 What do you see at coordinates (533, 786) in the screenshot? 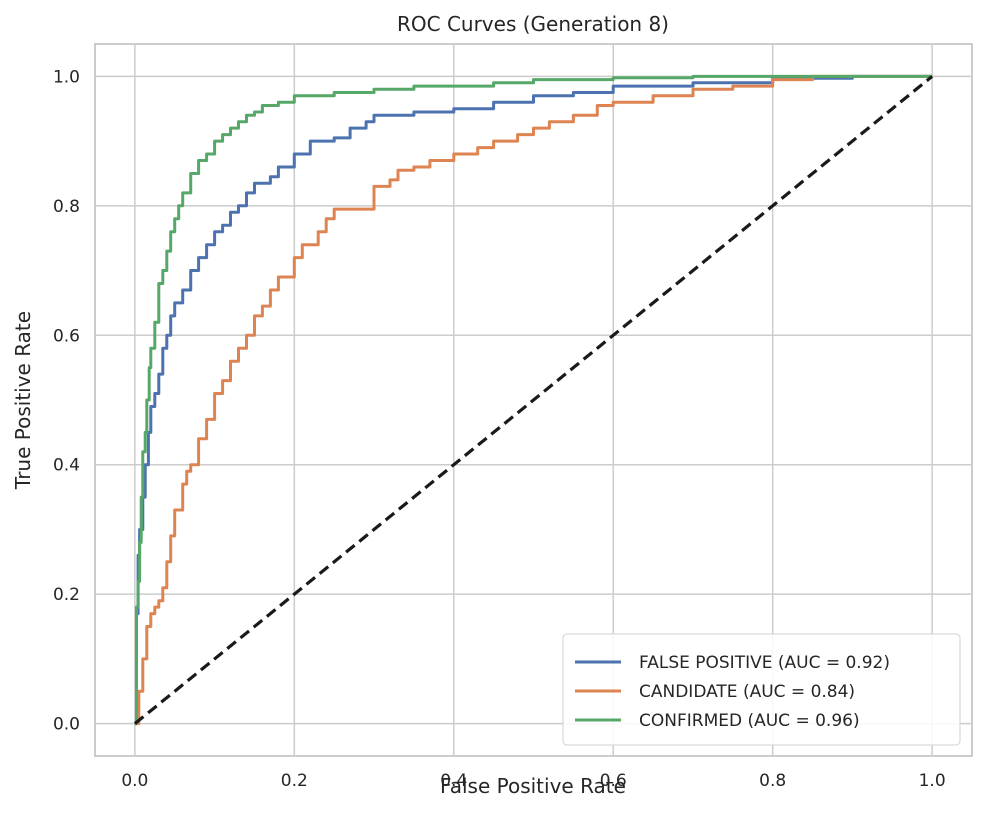
I see `x-axis-label: False Positive Rate` at bounding box center [533, 786].